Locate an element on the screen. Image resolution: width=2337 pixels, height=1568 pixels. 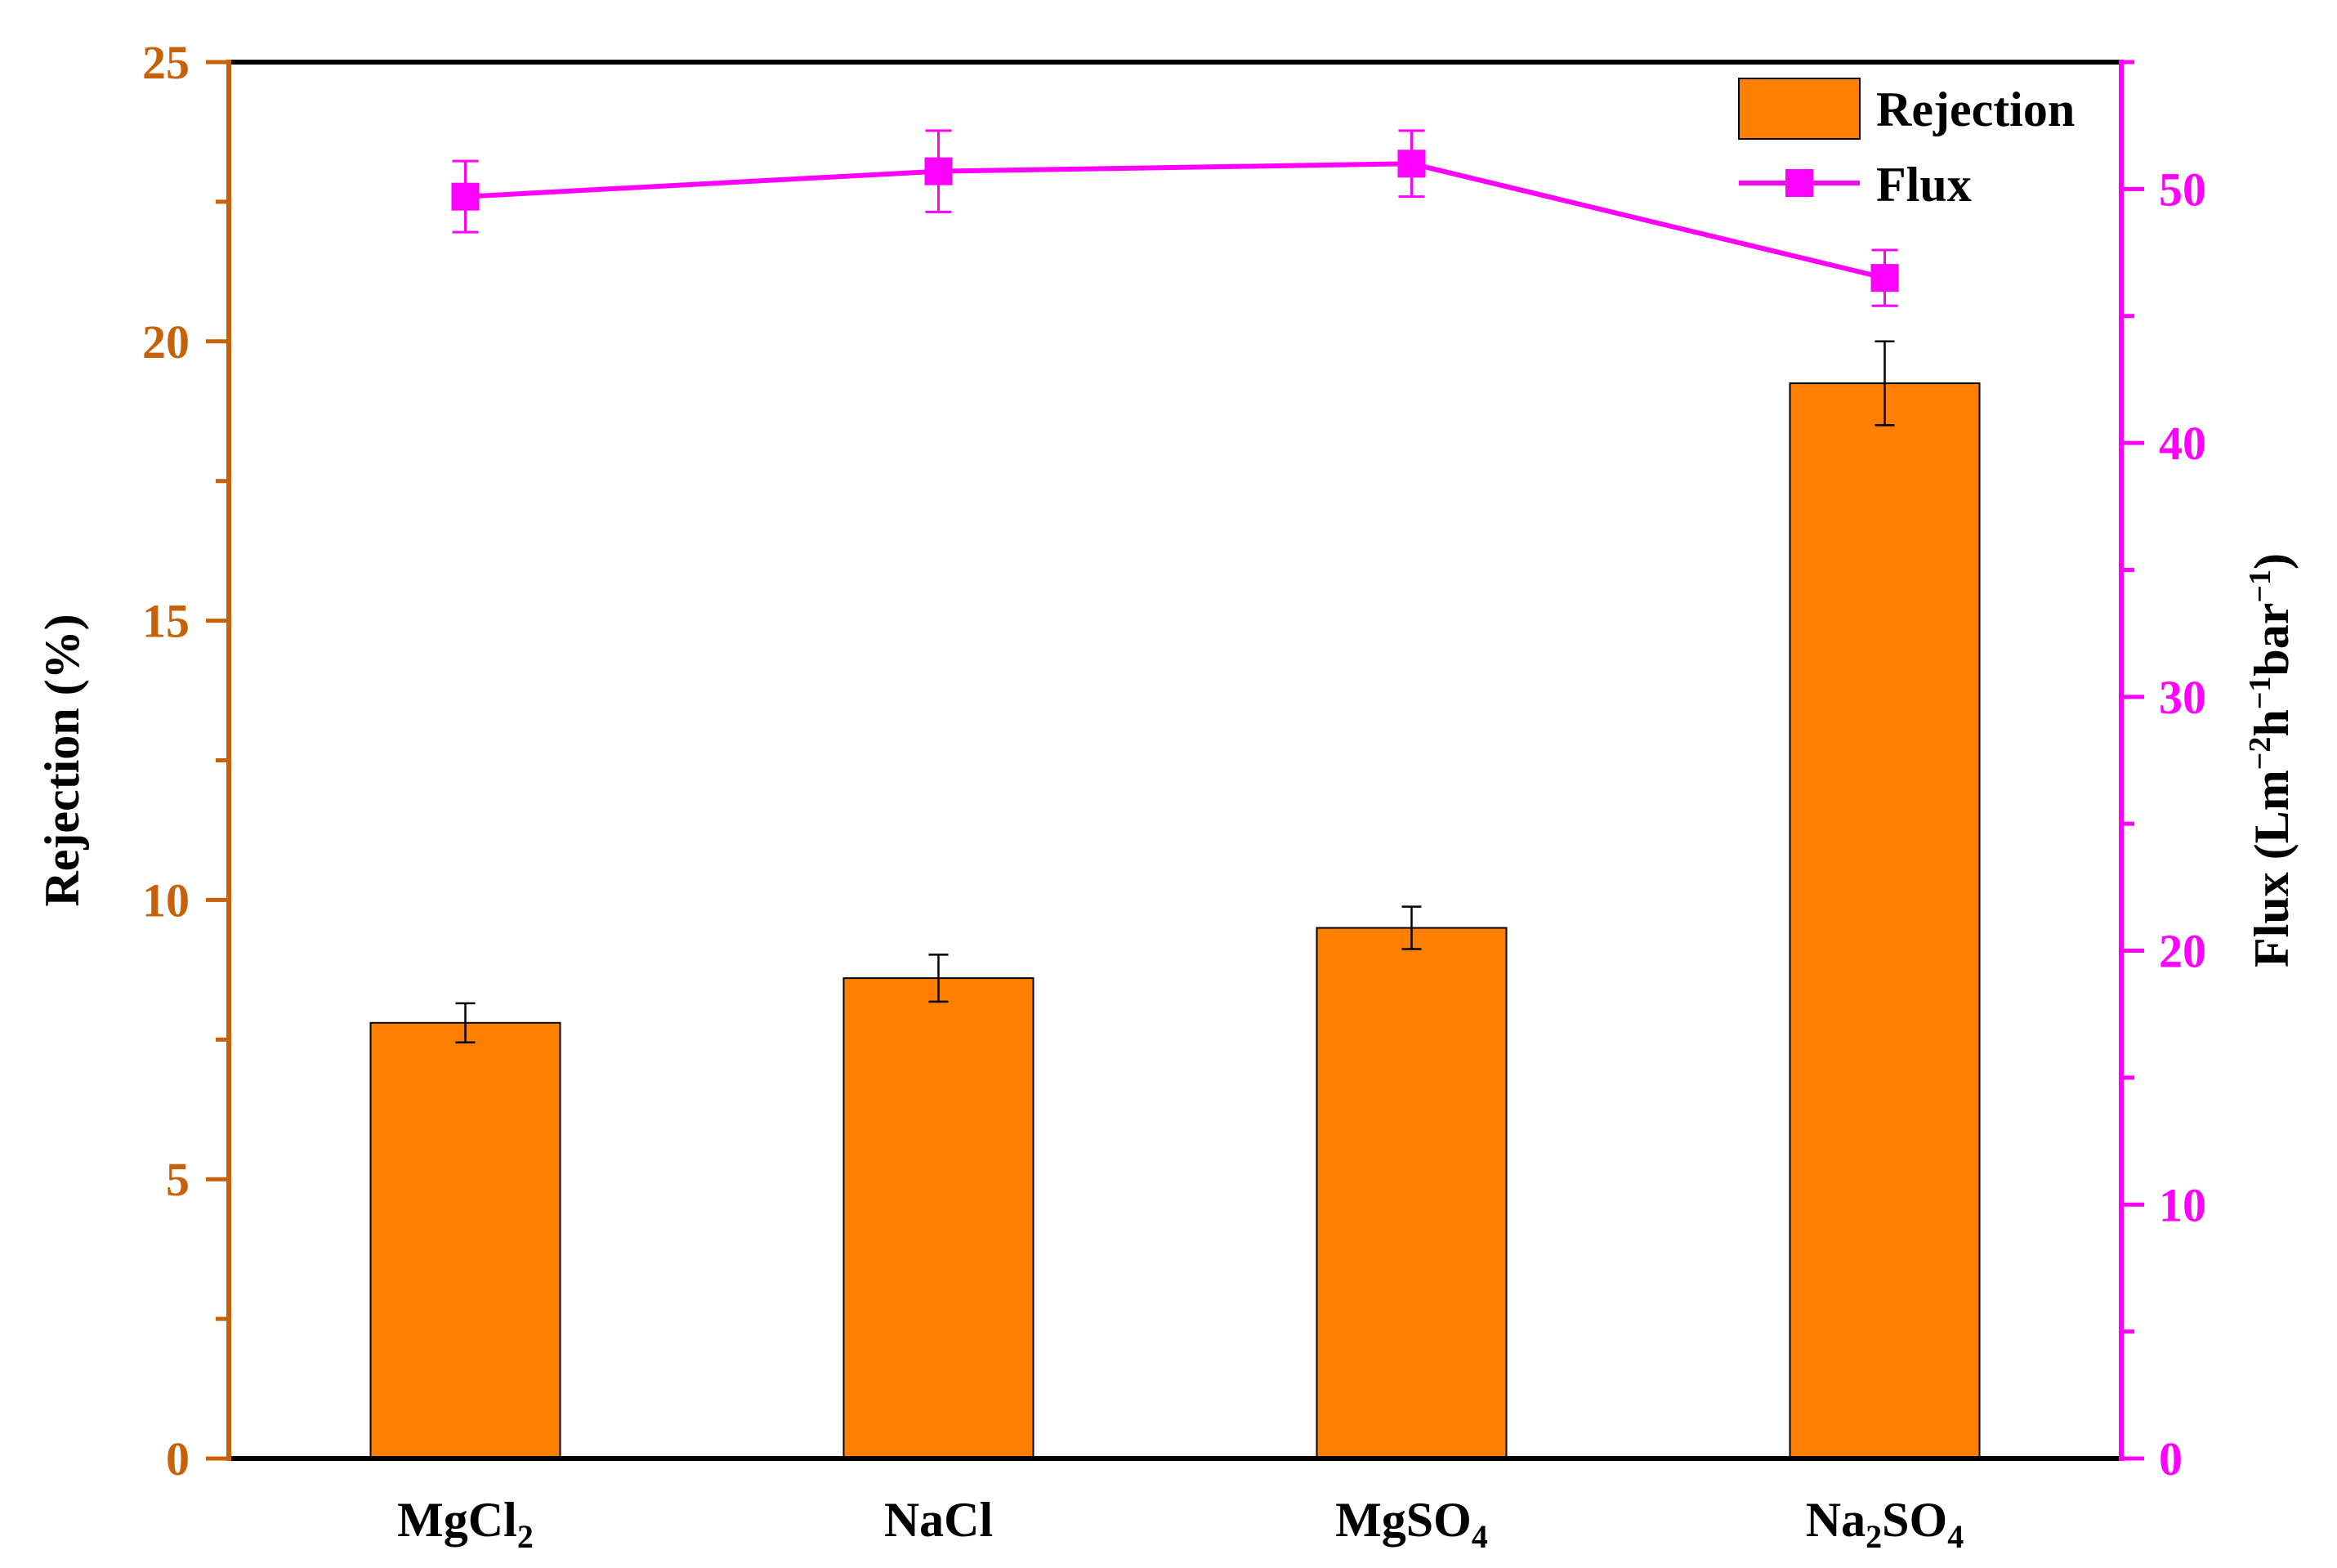
x-tick-label-1: NaCl is located at coordinates (938, 1520).